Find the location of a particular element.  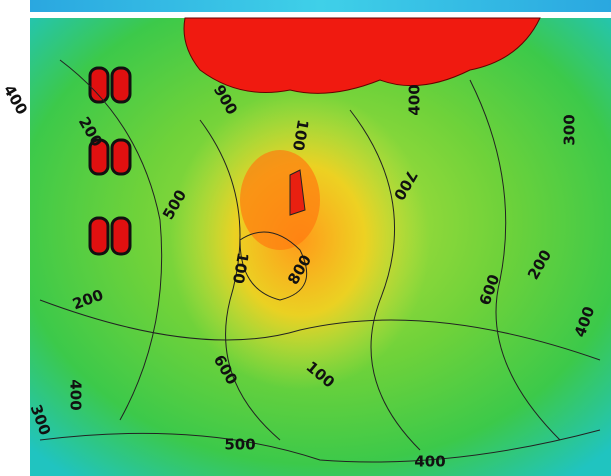

red-markers is located at coordinates (110, 161).